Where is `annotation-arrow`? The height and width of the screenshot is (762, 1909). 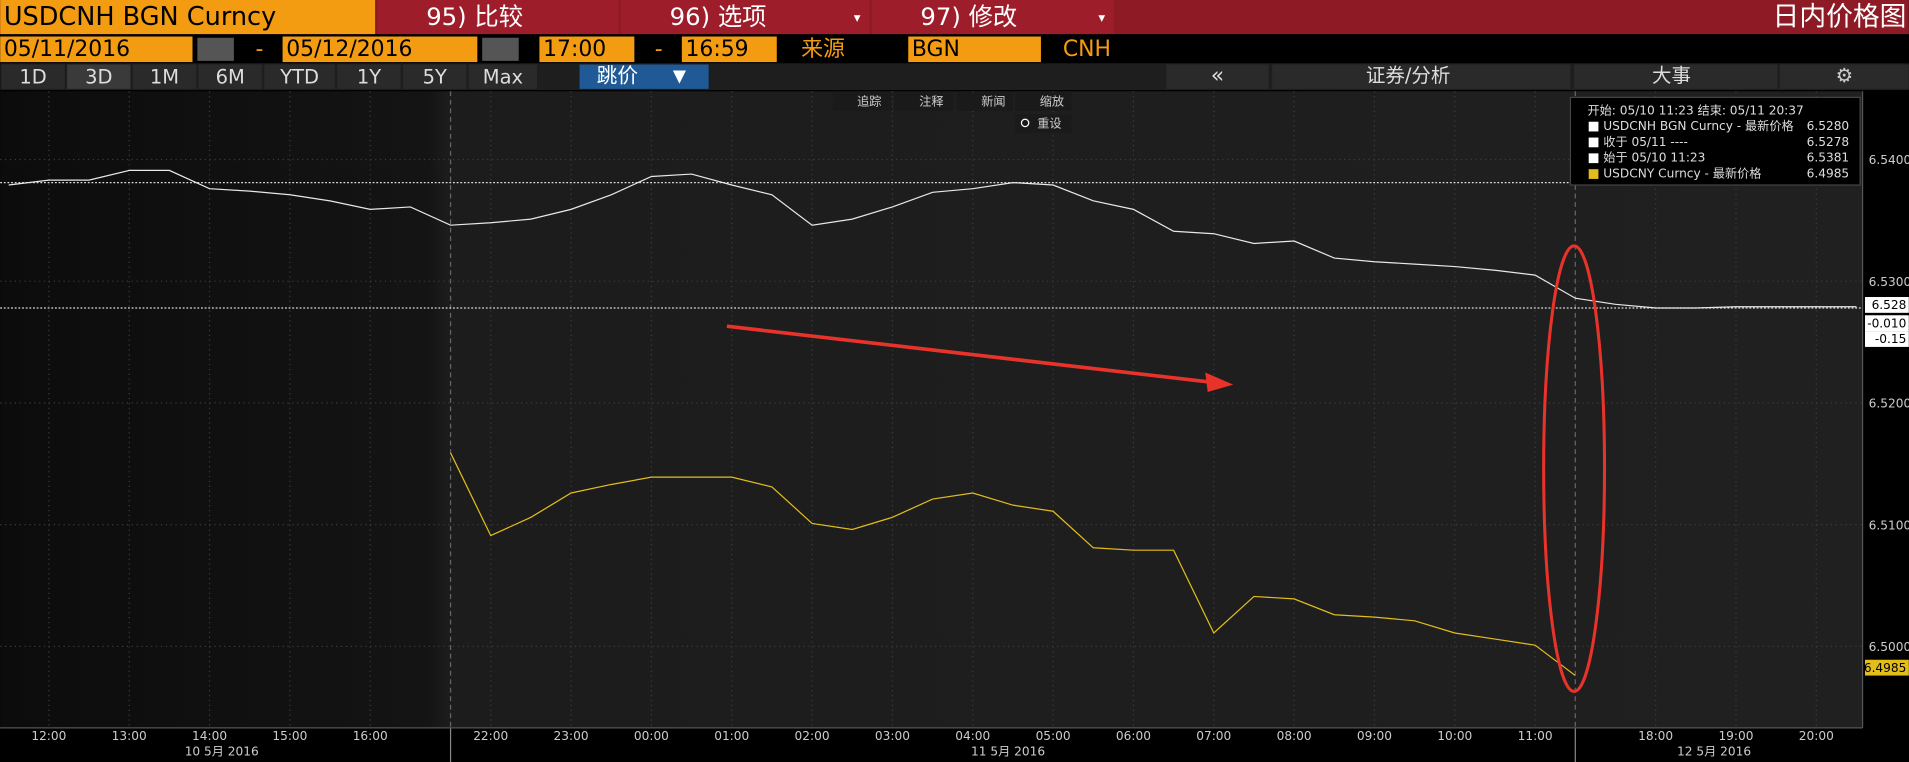
annotation-arrow is located at coordinates (969, 354).